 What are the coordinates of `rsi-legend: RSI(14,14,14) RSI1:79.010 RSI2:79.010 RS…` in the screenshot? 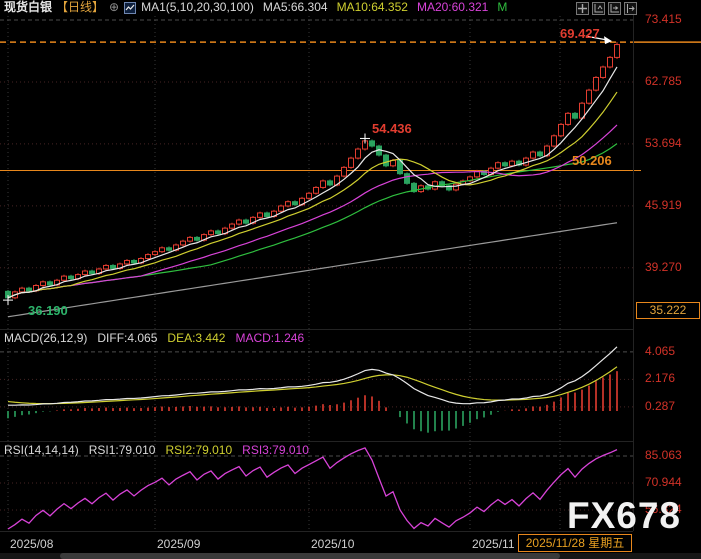 It's located at (156, 450).